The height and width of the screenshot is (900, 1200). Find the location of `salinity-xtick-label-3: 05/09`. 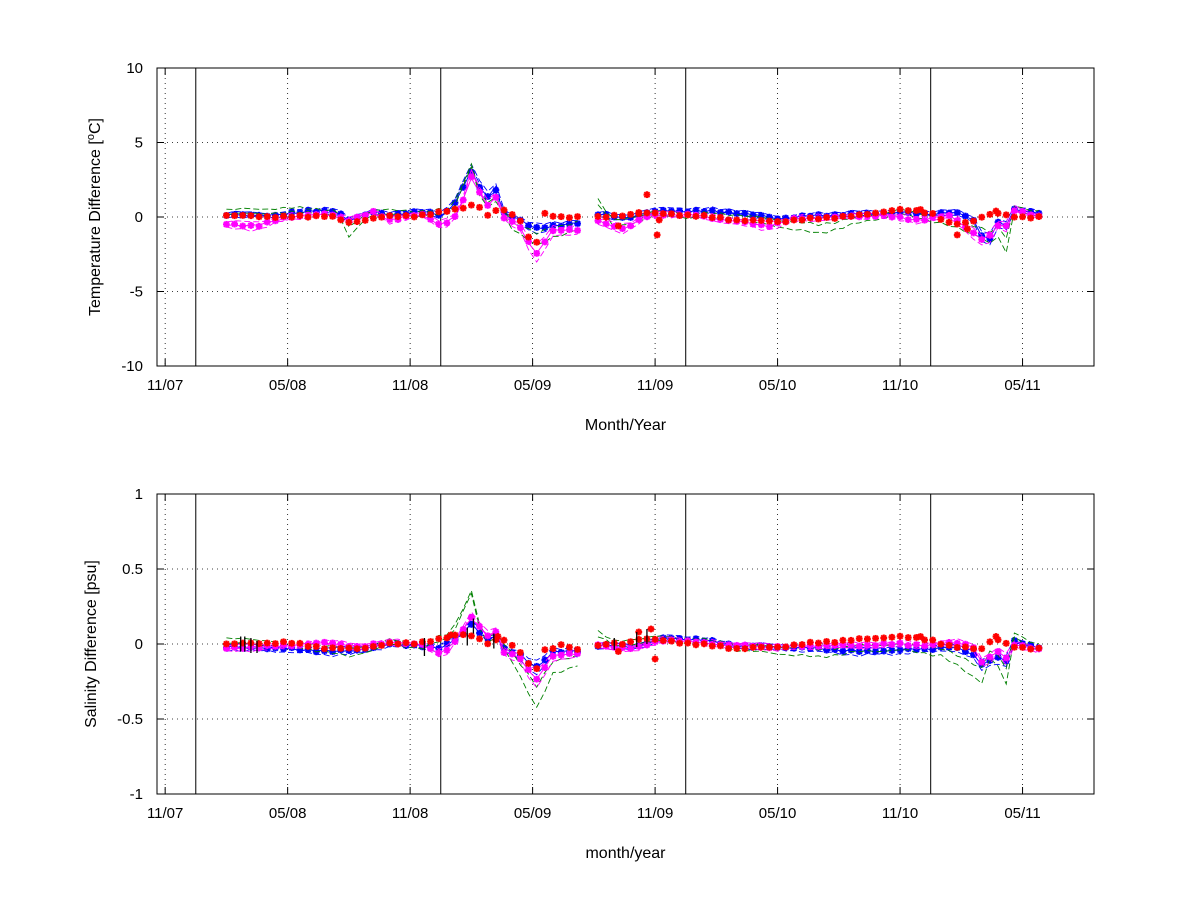

salinity-xtick-label-3: 05/09 is located at coordinates (533, 813).